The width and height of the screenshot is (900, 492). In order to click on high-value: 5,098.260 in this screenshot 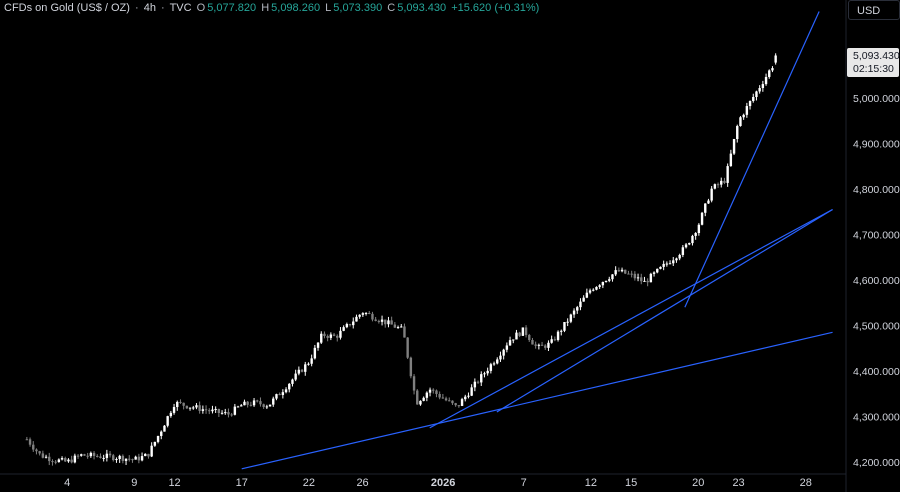, I will do `click(296, 8)`.